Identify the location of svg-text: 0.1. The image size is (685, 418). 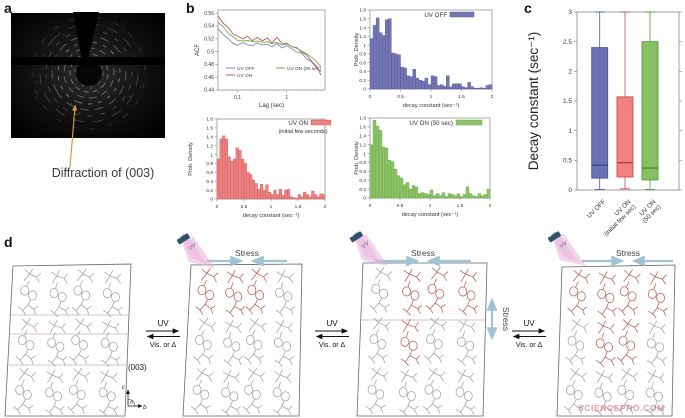
(237, 98).